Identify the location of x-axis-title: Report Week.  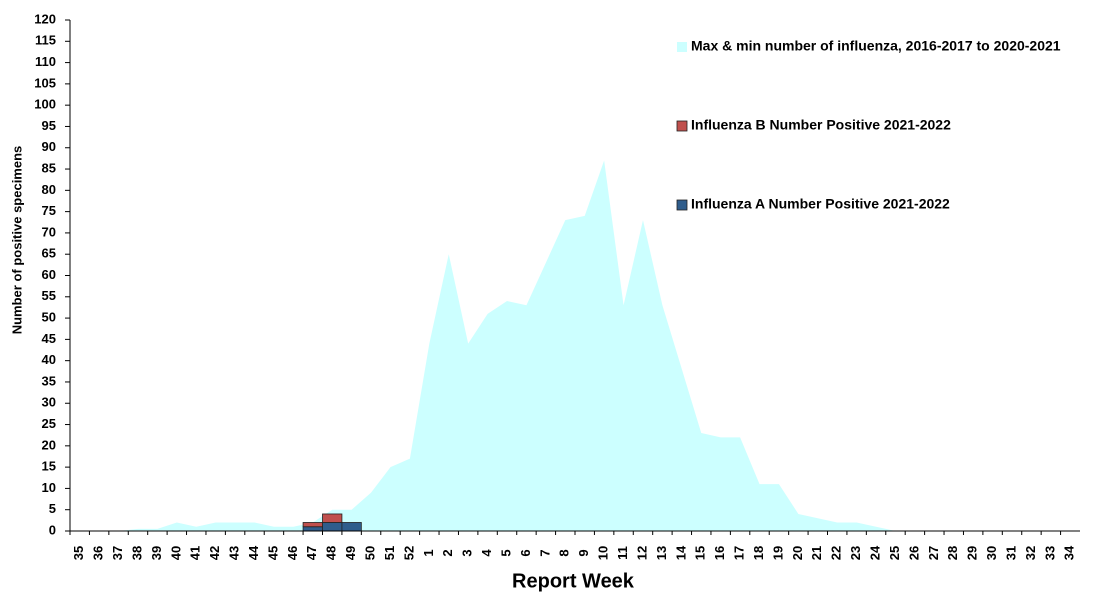
(573, 581).